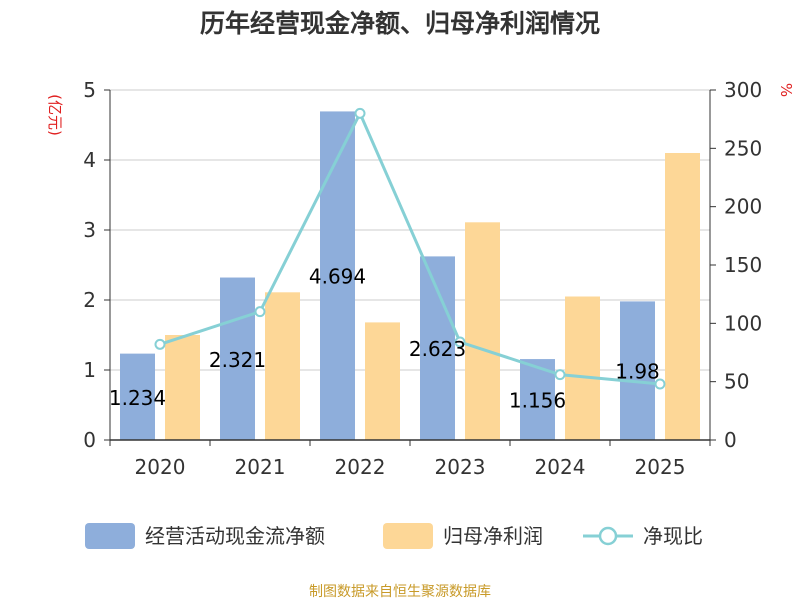 The image size is (800, 600). What do you see at coordinates (786, 90) in the screenshot?
I see `right-axis-unit: %` at bounding box center [786, 90].